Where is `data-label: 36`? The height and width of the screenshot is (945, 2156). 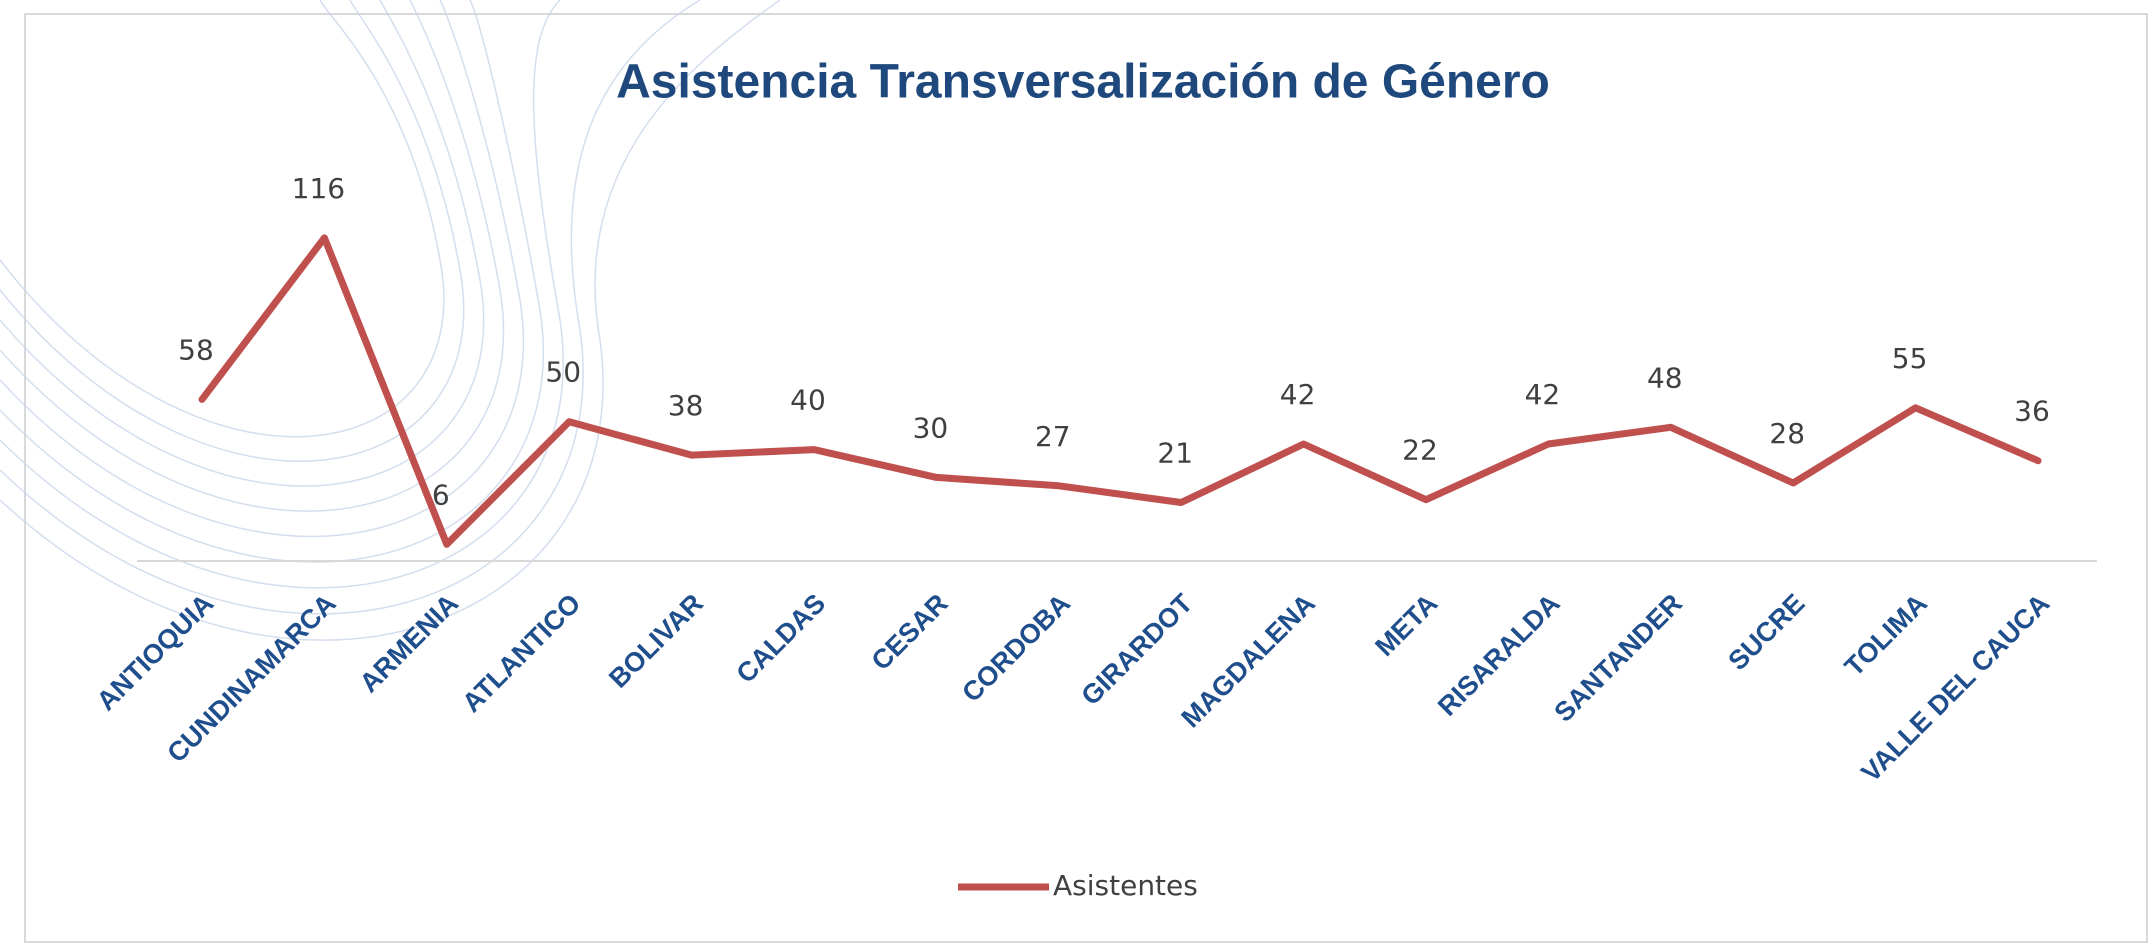
data-label: 36 is located at coordinates (2032, 411).